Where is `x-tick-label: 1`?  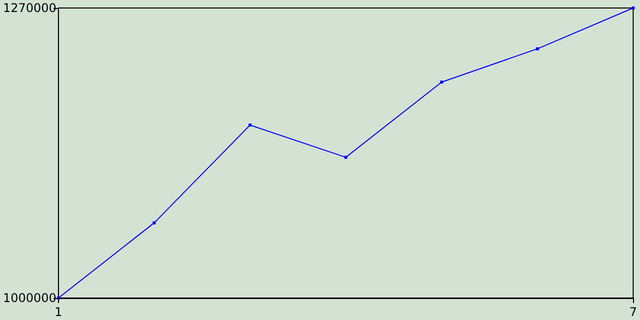
x-tick-label: 1 is located at coordinates (58, 312).